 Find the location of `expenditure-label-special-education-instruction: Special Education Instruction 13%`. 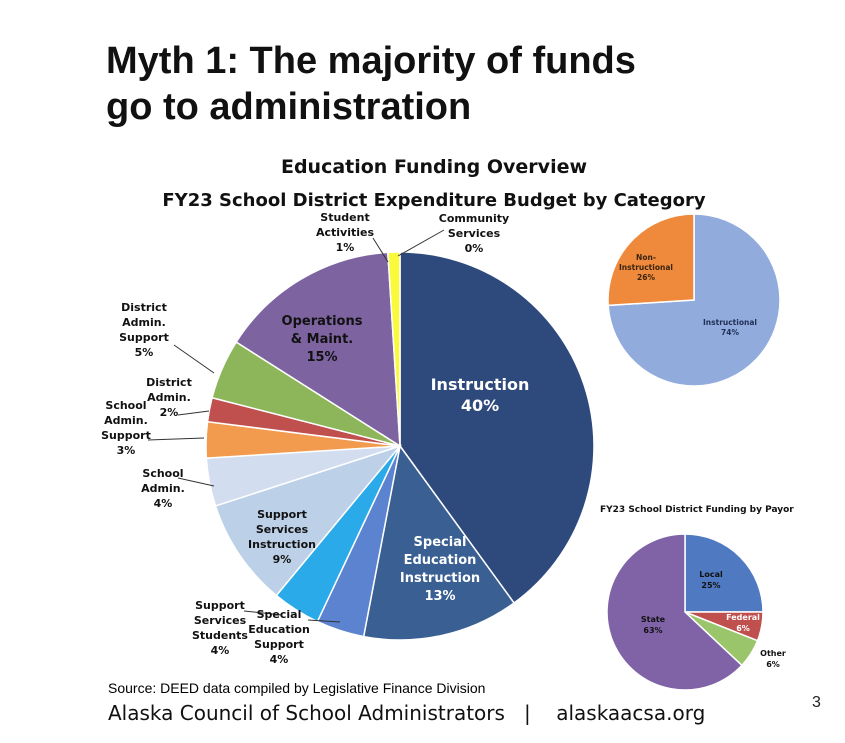

expenditure-label-special-education-instruction: Special Education Instruction 13% is located at coordinates (440, 569).